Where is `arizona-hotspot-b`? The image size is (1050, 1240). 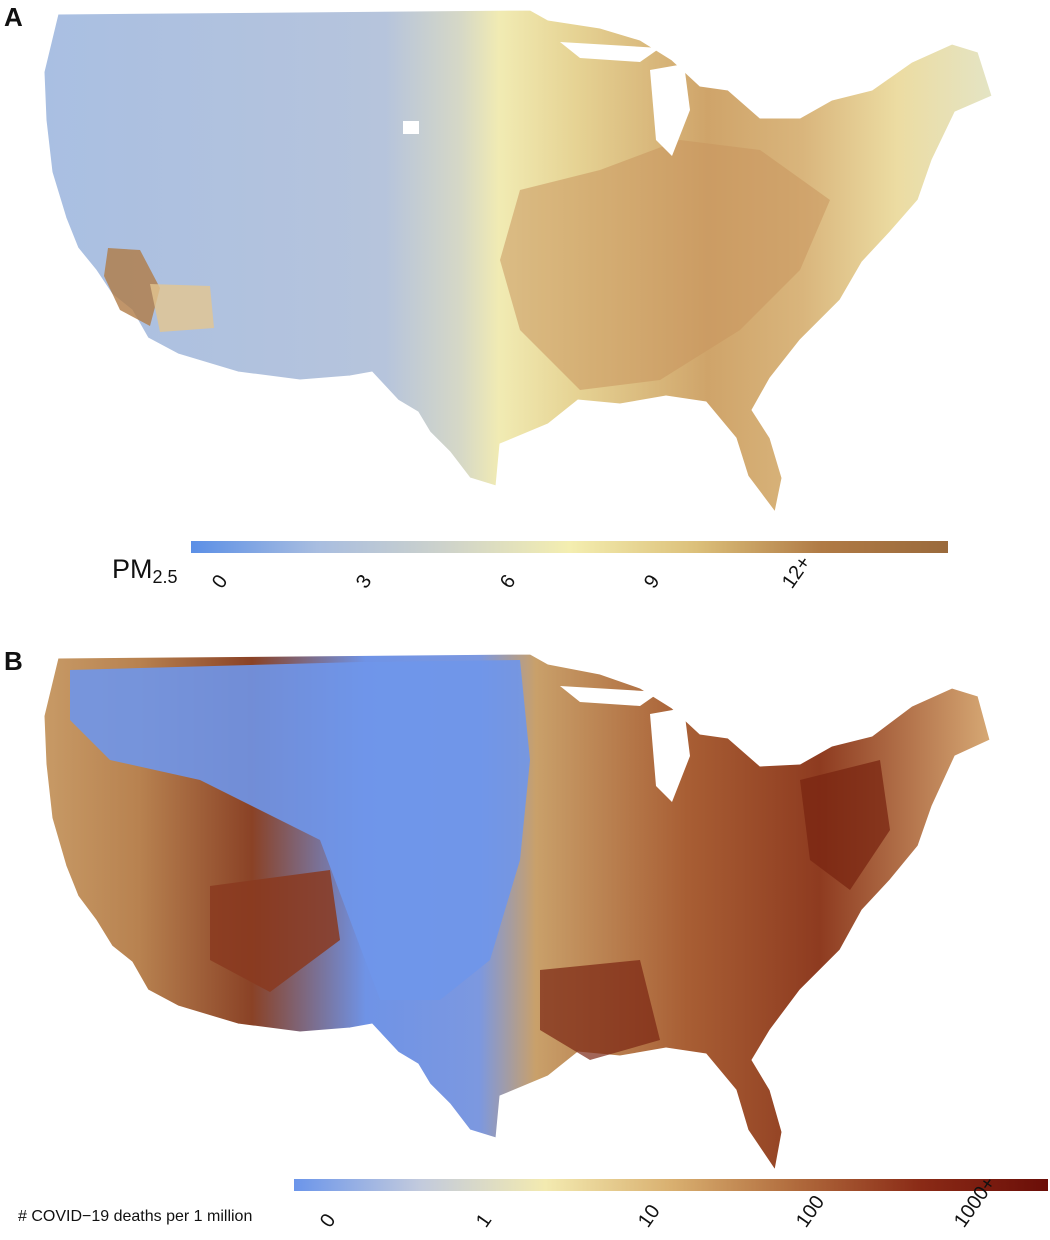 arizona-hotspot-b is located at coordinates (275, 931).